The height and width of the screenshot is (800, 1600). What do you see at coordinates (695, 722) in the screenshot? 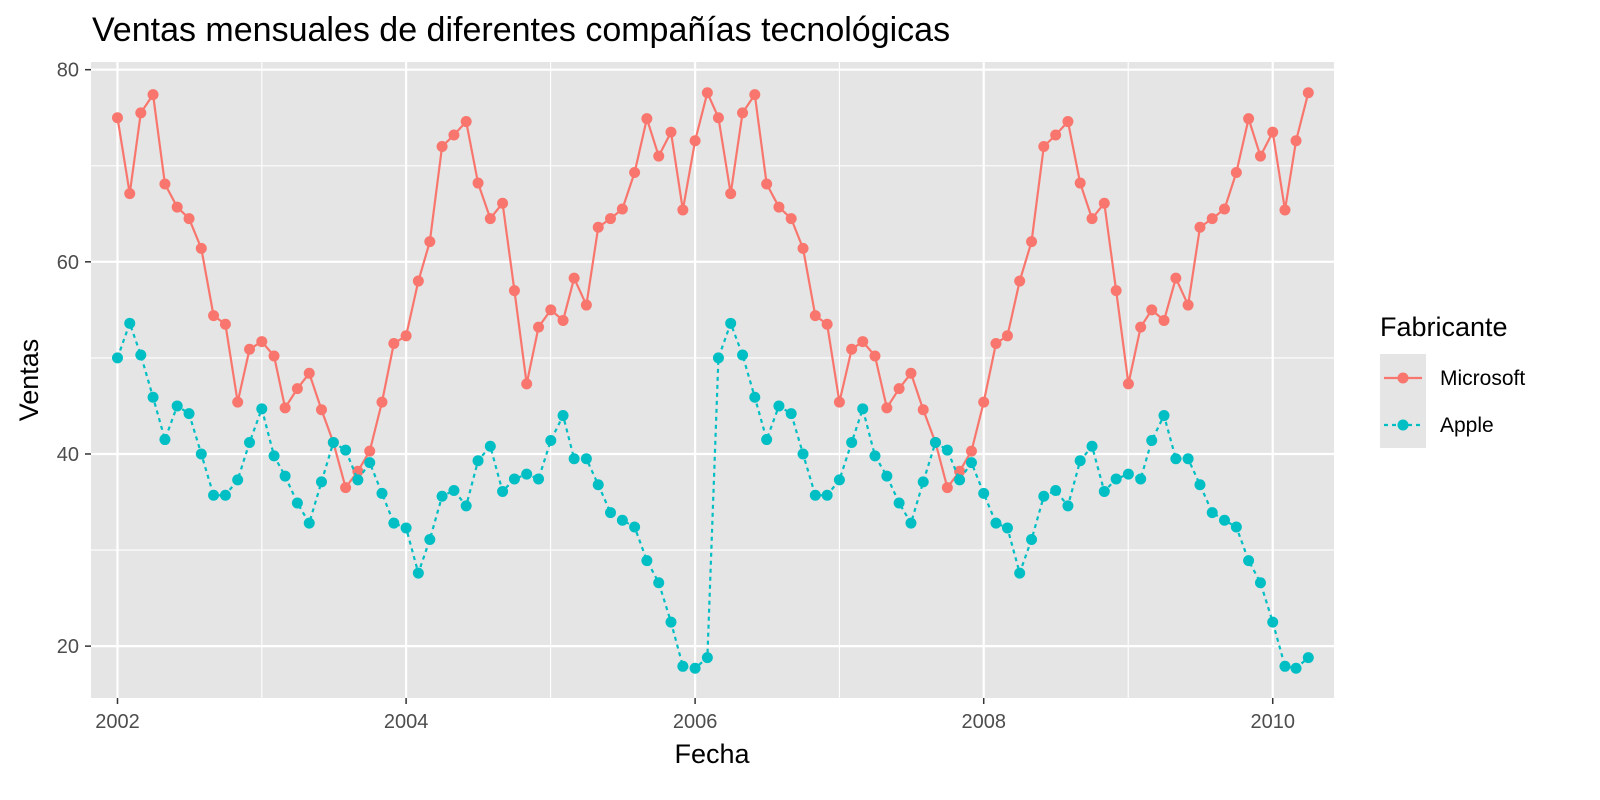
I see `x-tick-label: 2006` at bounding box center [695, 722].